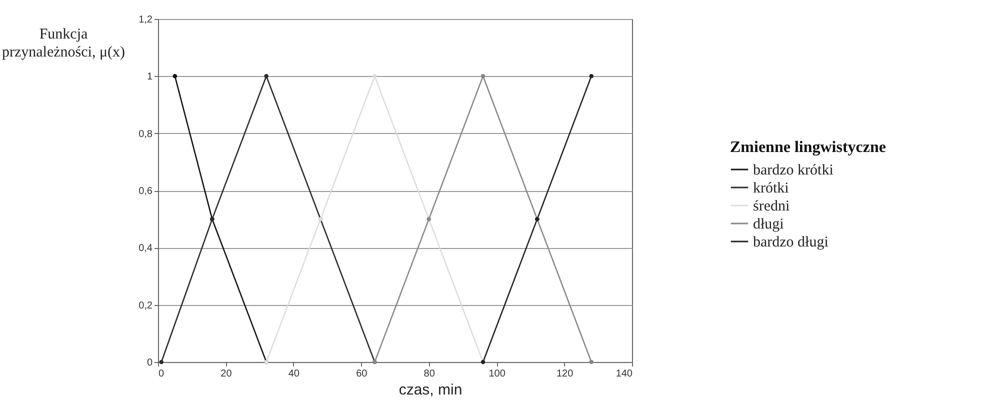 The height and width of the screenshot is (403, 989). I want to click on y-tick-label: 0,6, so click(145, 191).